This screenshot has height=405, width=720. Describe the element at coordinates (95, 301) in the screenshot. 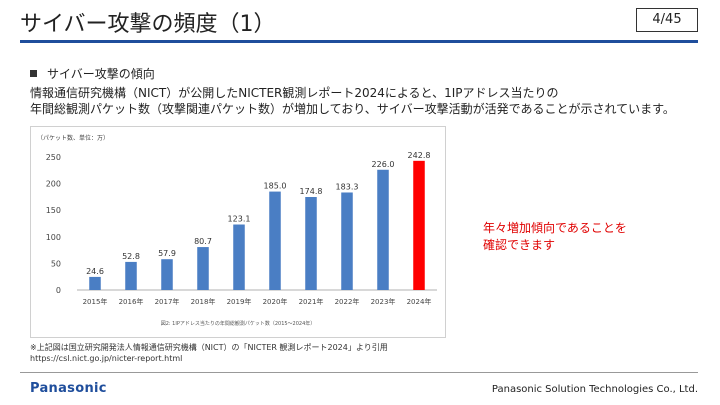

I see `x-tick-label: 2015年` at that location.